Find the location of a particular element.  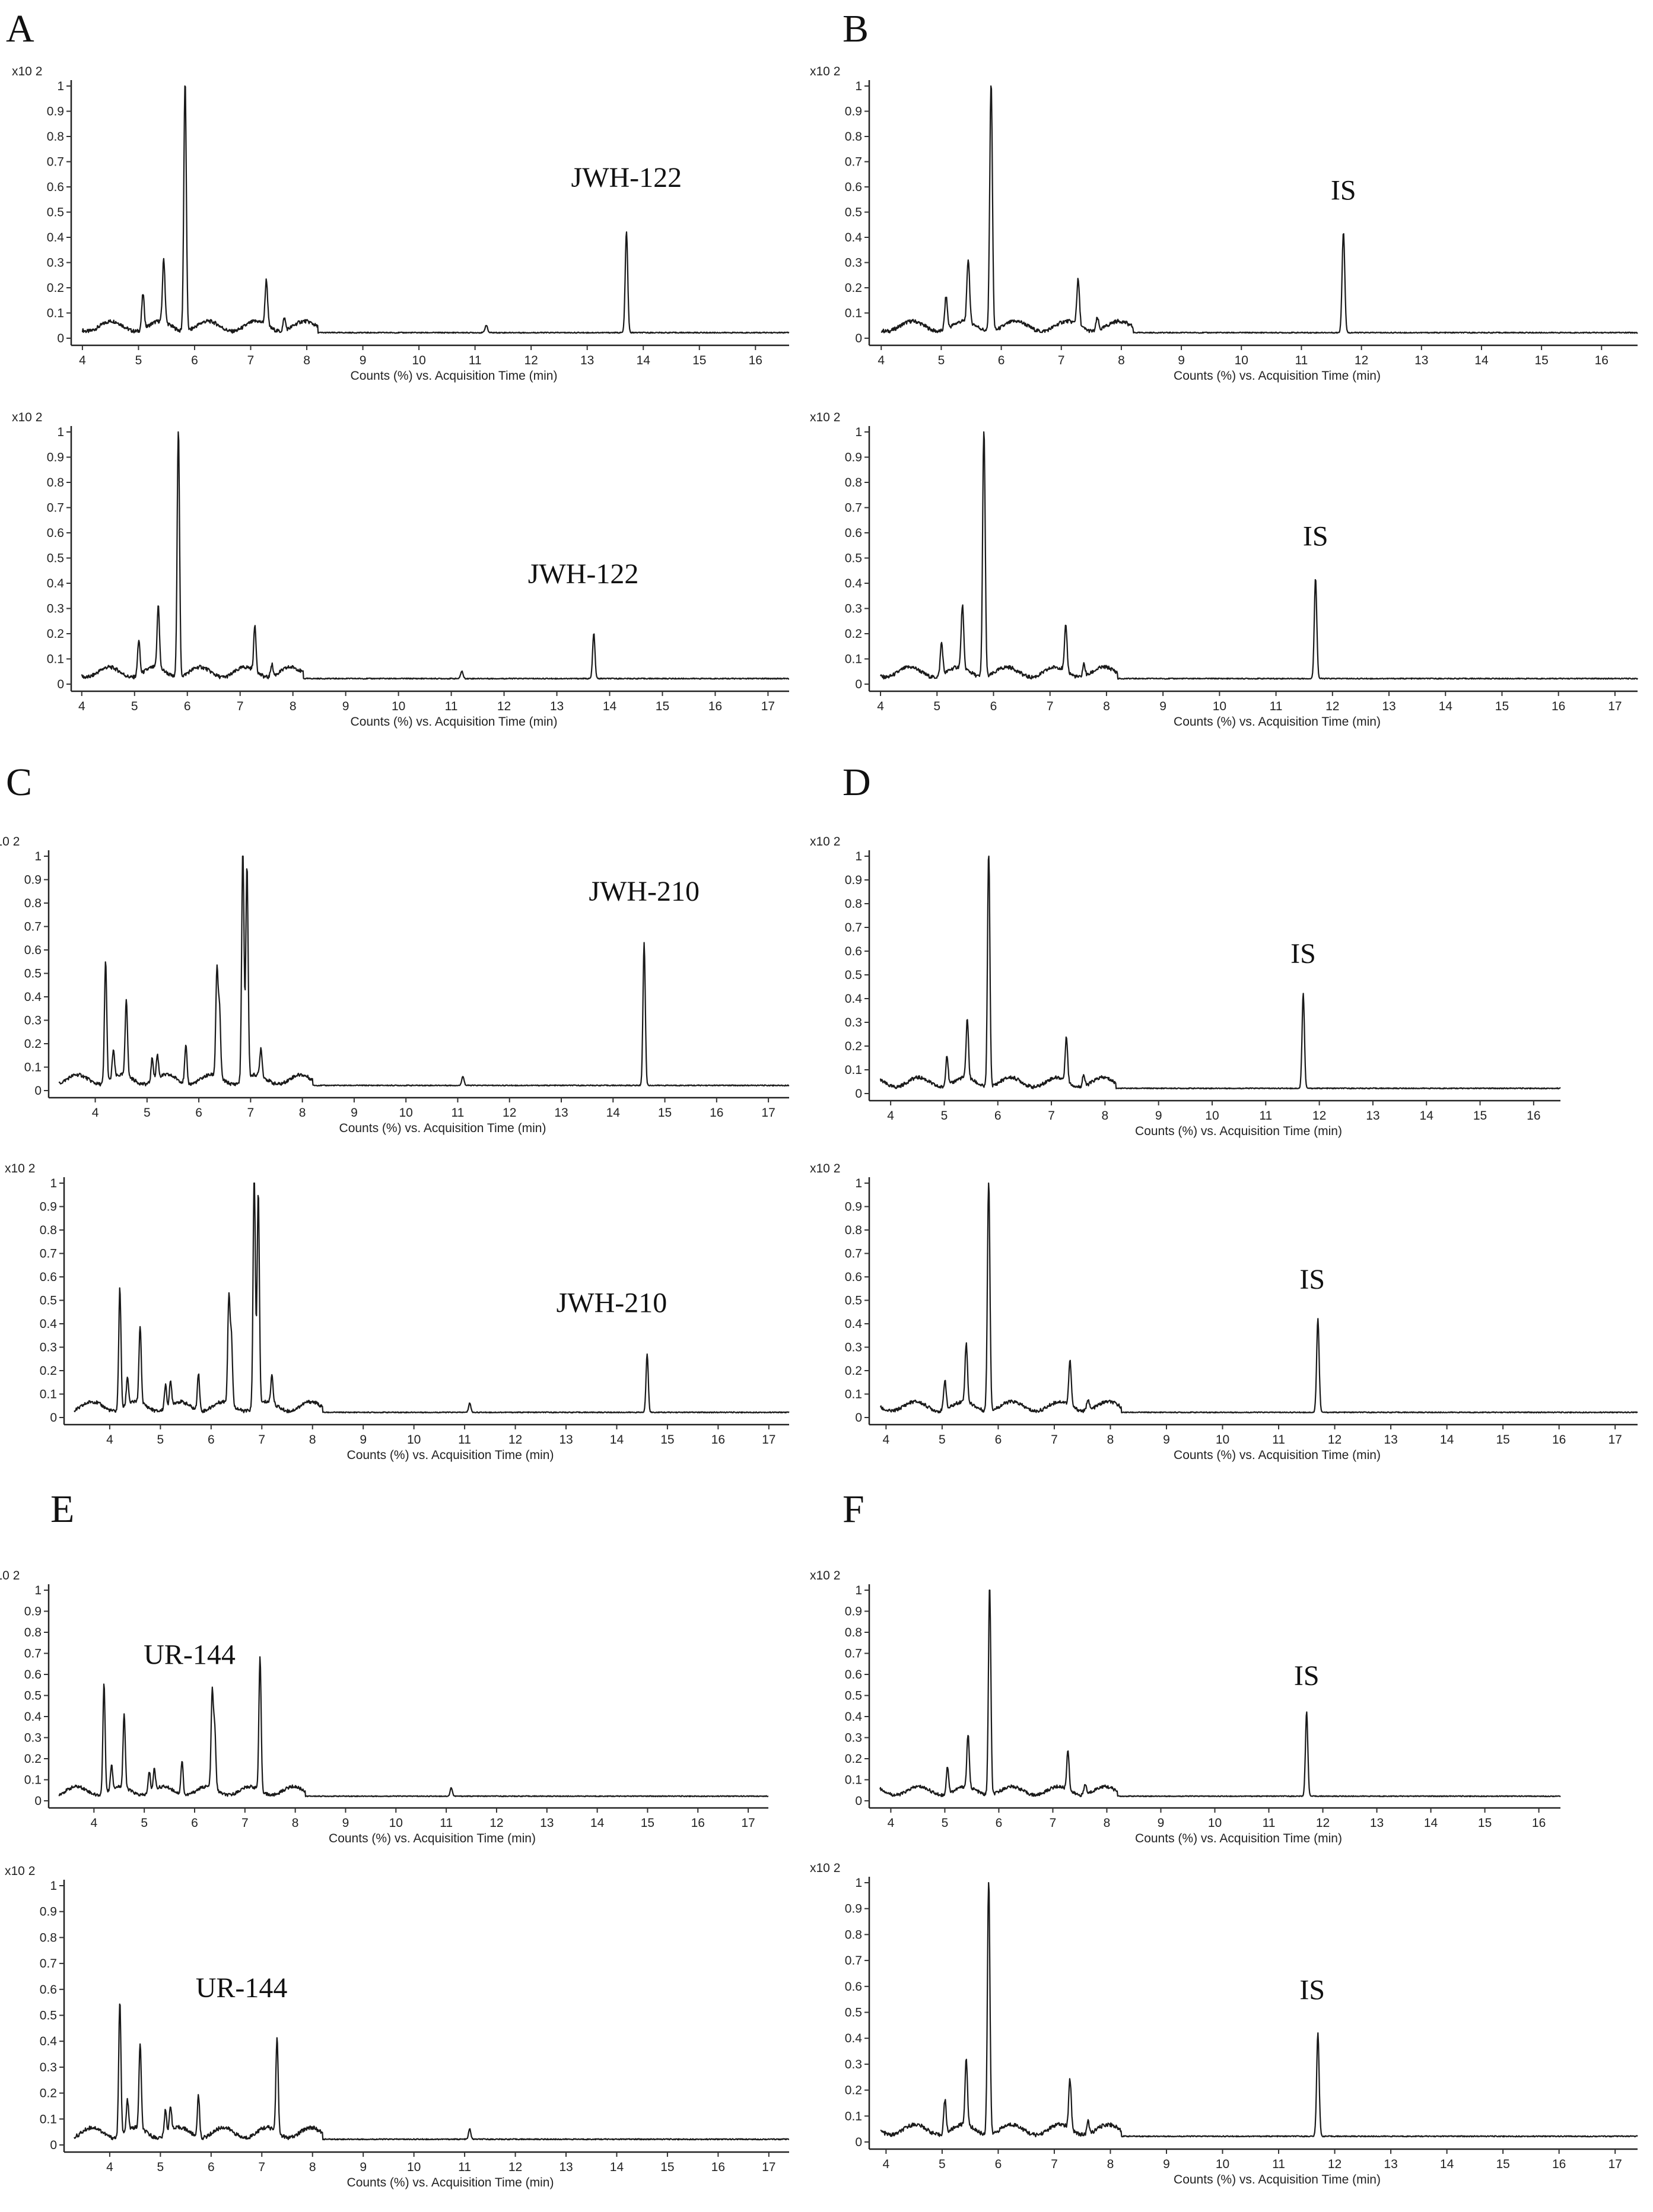

x-tick-label: 7 is located at coordinates (1054, 1440).